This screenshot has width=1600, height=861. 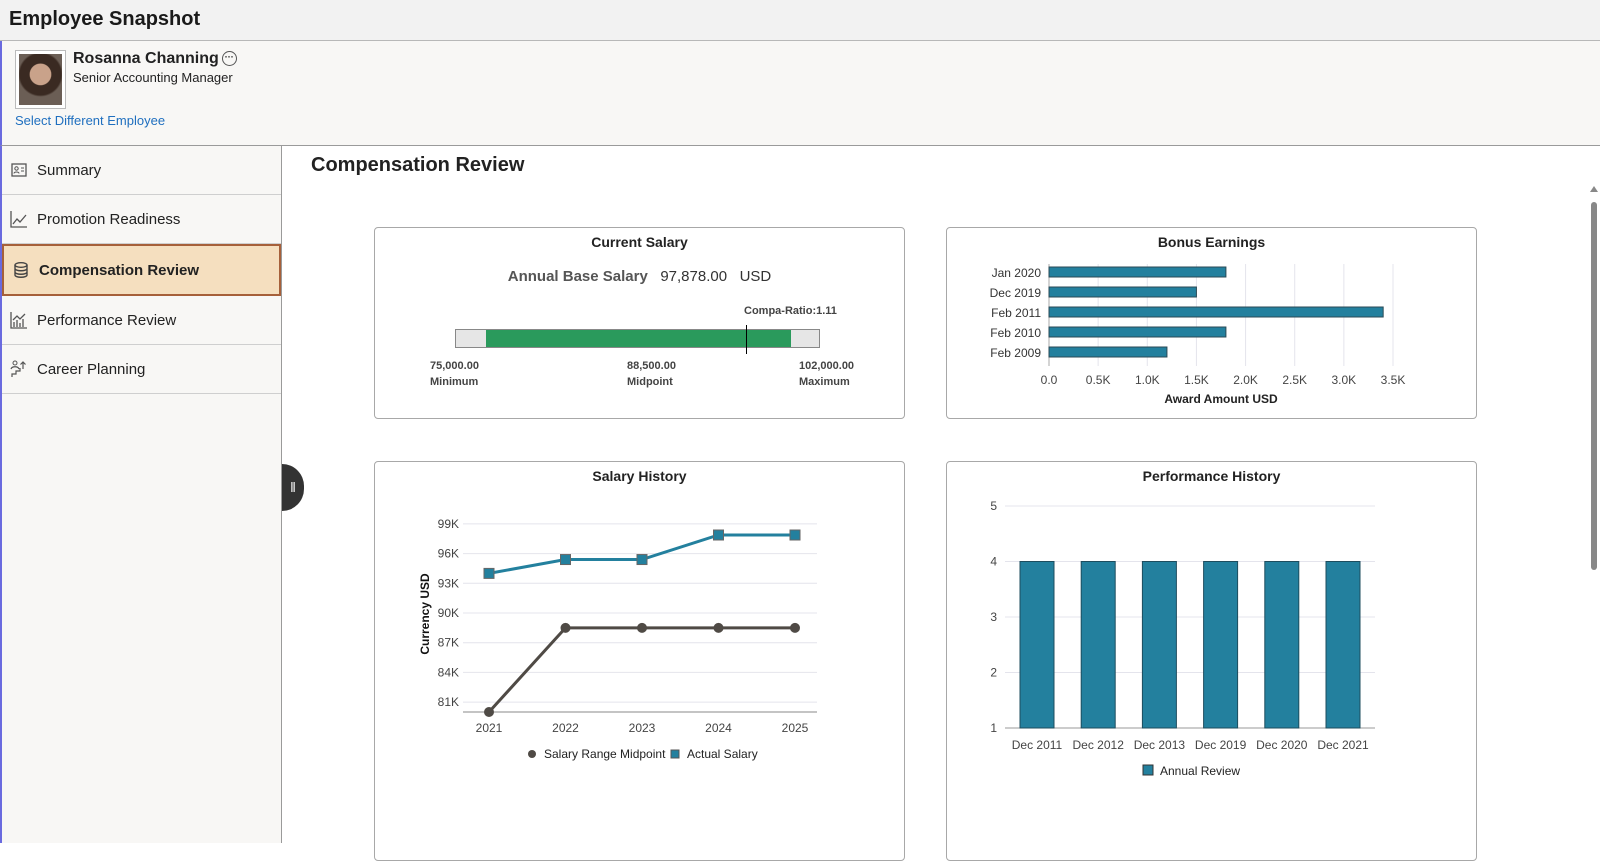 I want to click on sidebar-item-promotion-readiness: Promotion Readiness, so click(x=141, y=219).